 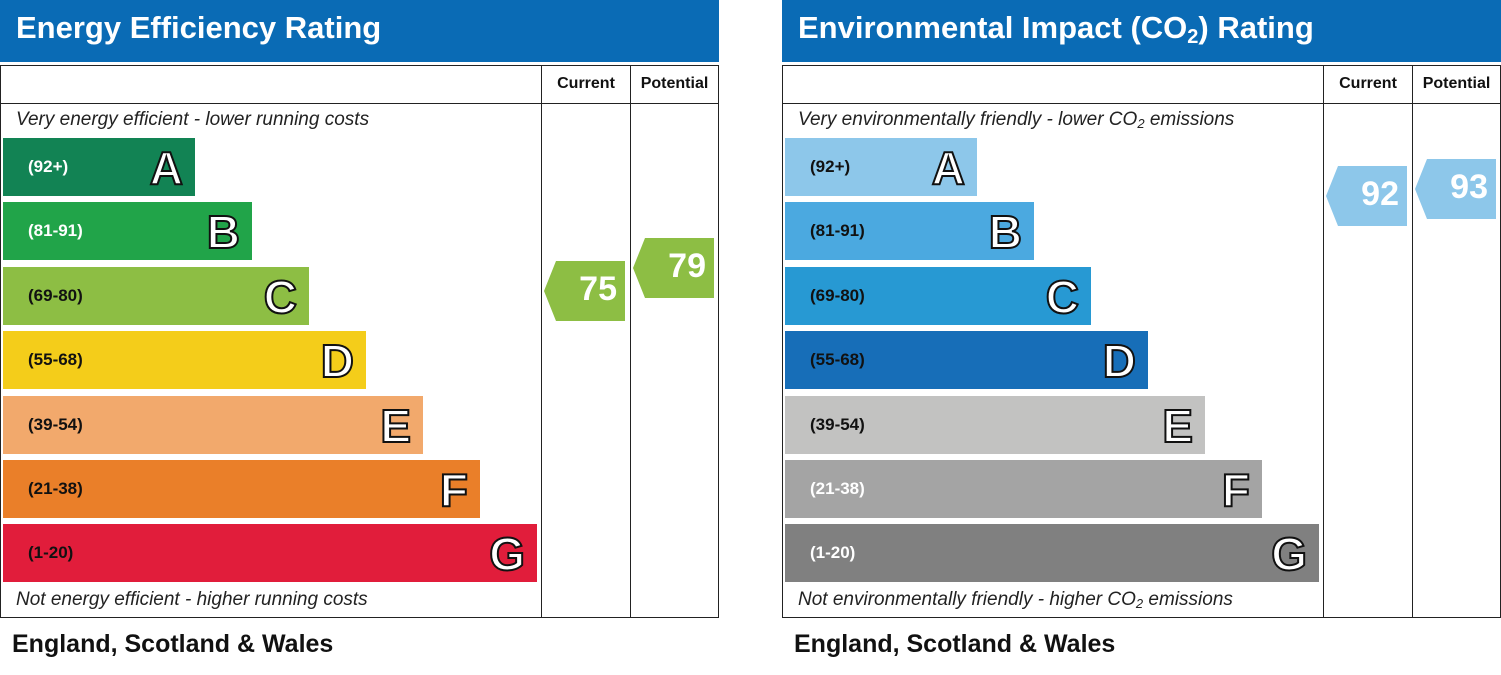 What do you see at coordinates (598, 288) in the screenshot?
I see `current-rating-arrow-value: 75` at bounding box center [598, 288].